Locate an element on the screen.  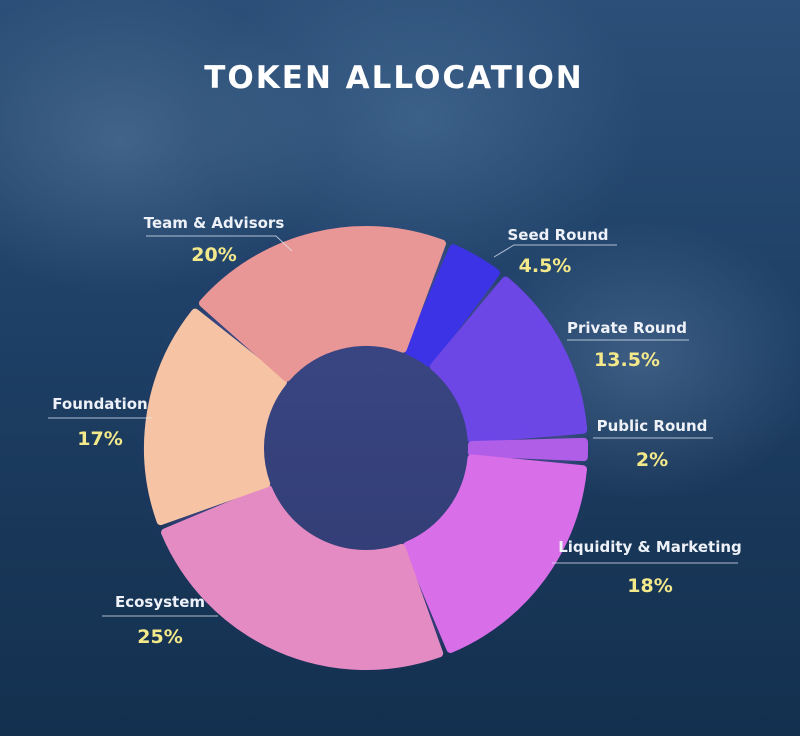
value-ecosystem: 25% is located at coordinates (159, 637).